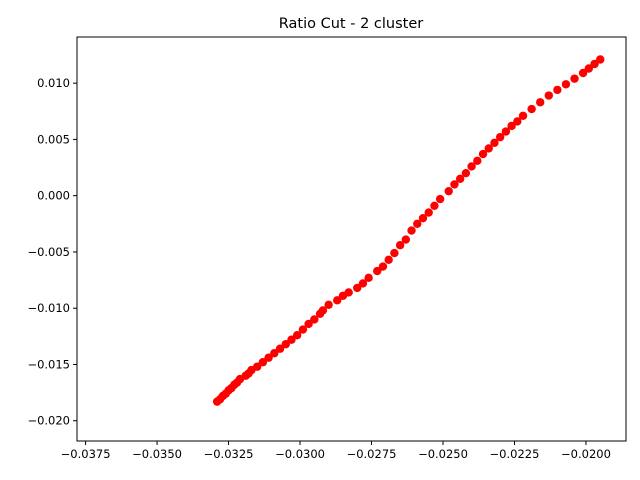  Describe the element at coordinates (443, 454) in the screenshot. I see `x-tick-label: −0.0250` at that location.